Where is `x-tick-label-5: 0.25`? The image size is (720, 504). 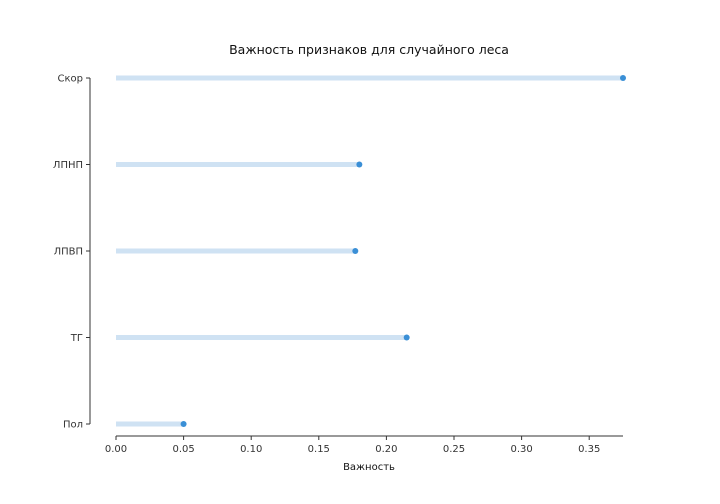
x-tick-label-5: 0.25 is located at coordinates (454, 449).